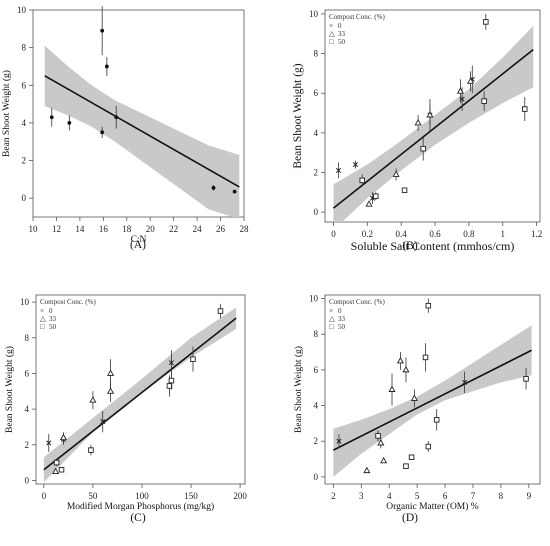 This screenshot has width=550, height=546. I want to click on x-tick-label: 1, so click(503, 234).